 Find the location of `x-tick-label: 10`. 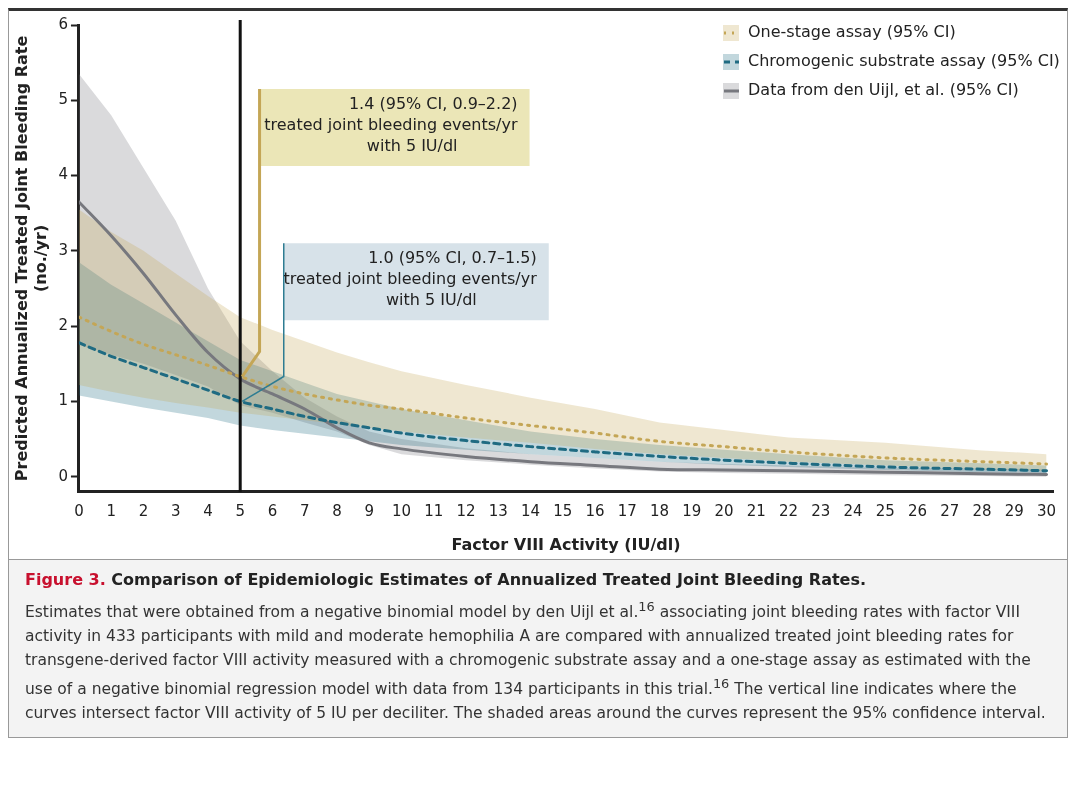

x-tick-label: 10 is located at coordinates (401, 510).